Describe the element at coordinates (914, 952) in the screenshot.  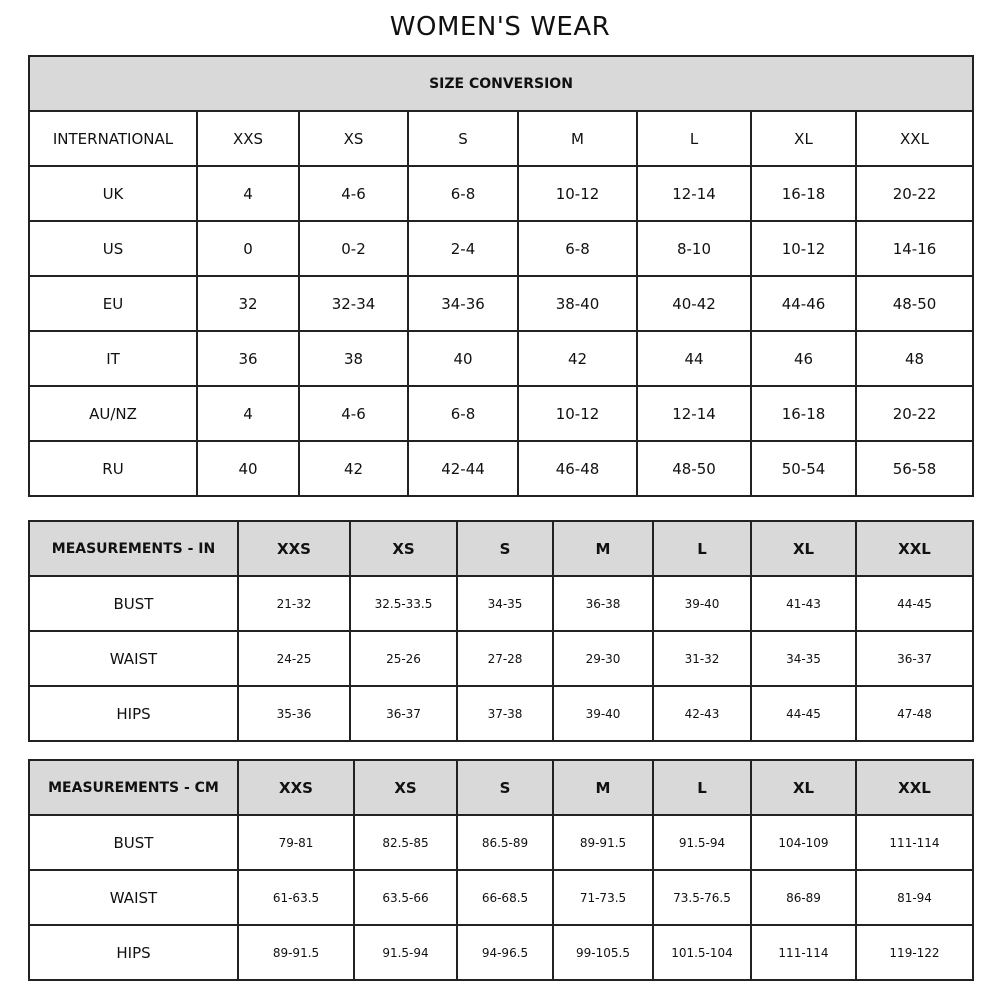
I see `table-cell: 119-122` at that location.